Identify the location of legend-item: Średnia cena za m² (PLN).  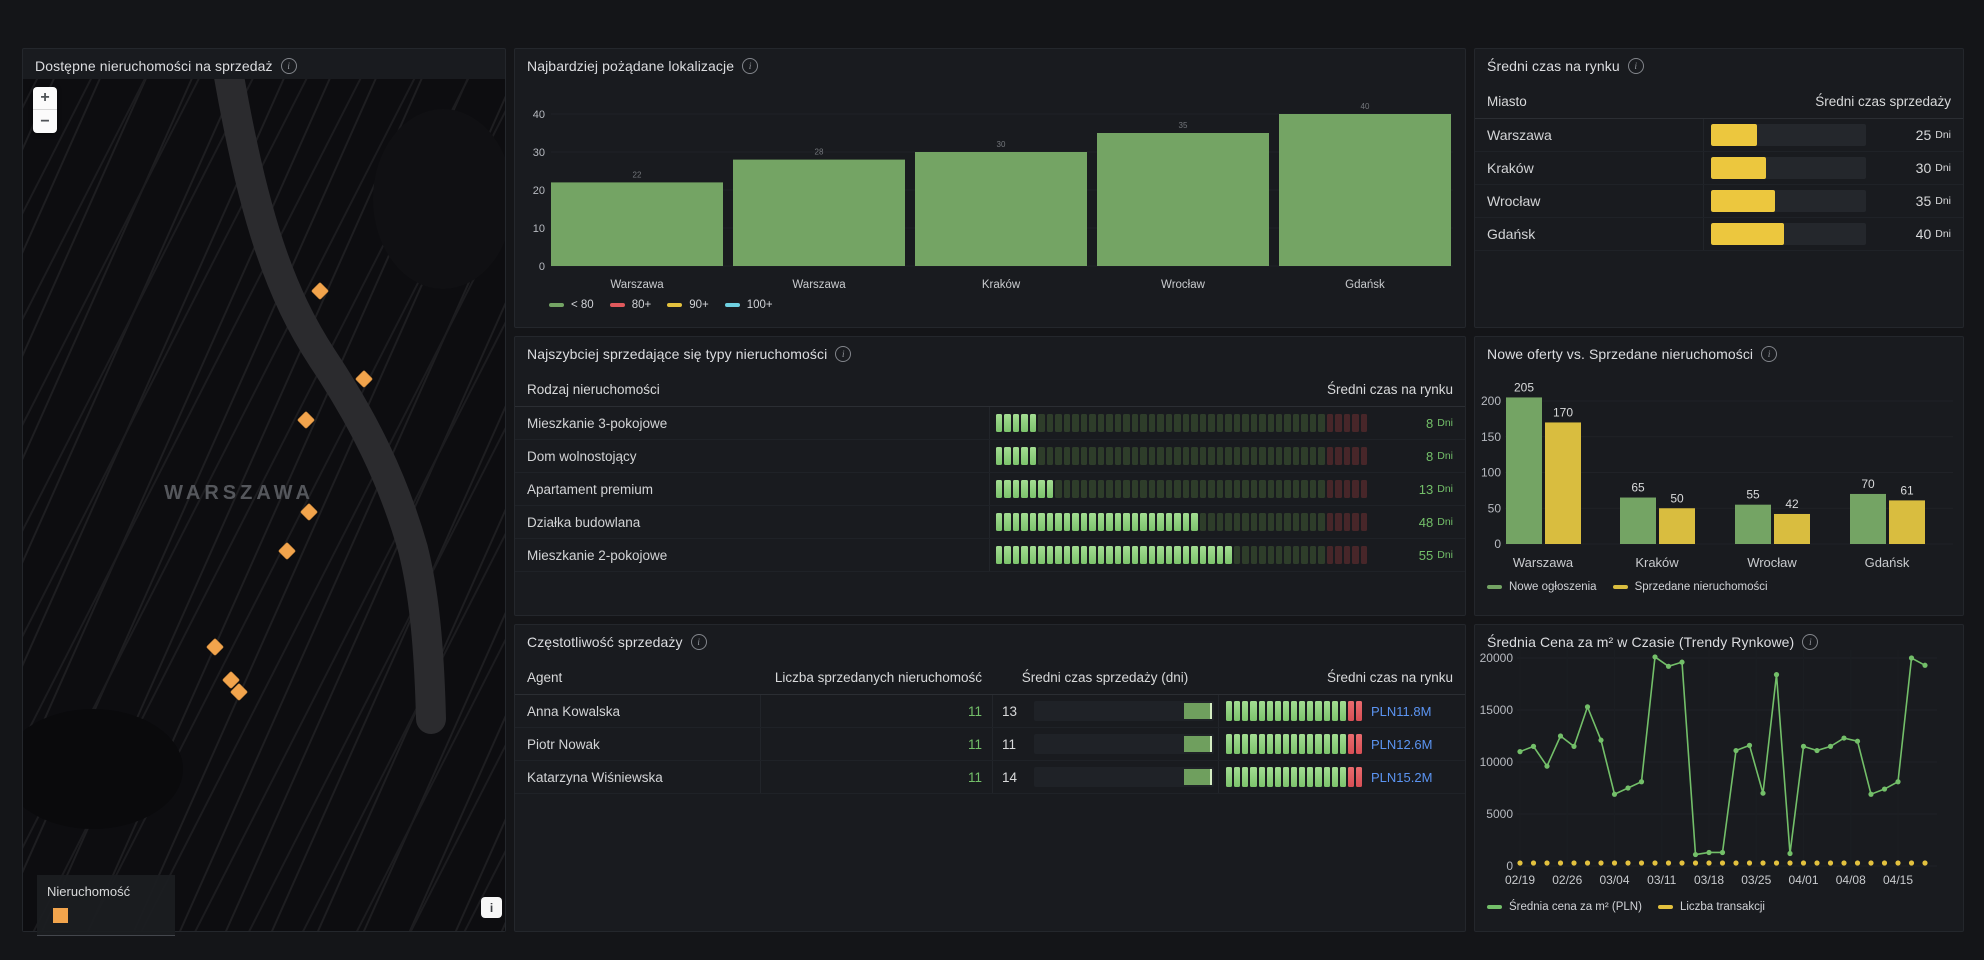
(1564, 907).